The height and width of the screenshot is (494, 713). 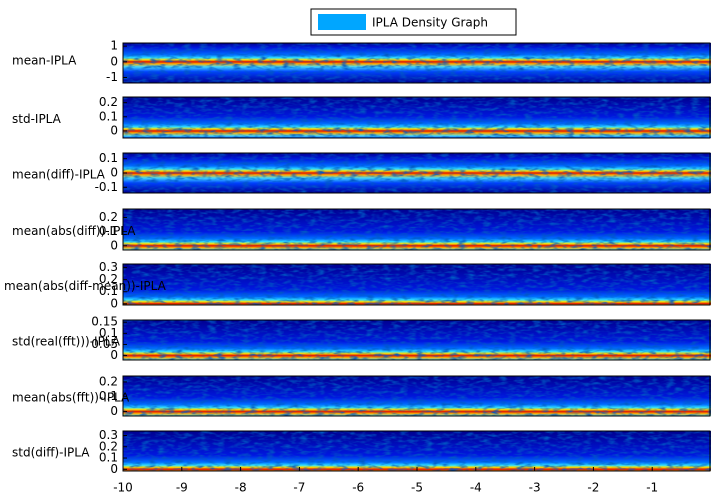 I want to click on legend-label: IPLA Density Graph, so click(x=430, y=23).